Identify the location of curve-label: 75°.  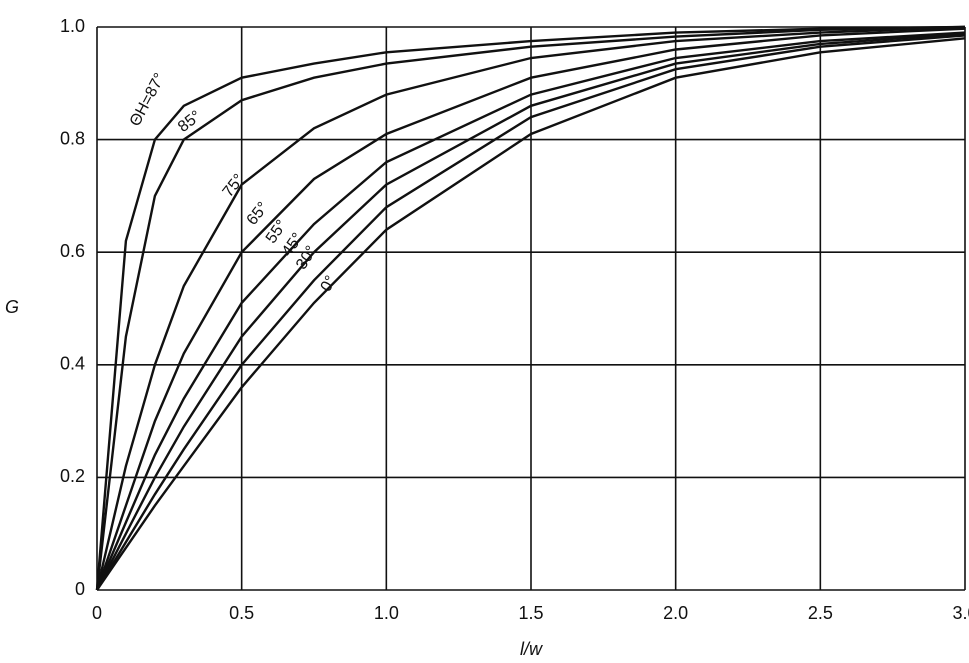
(234, 186).